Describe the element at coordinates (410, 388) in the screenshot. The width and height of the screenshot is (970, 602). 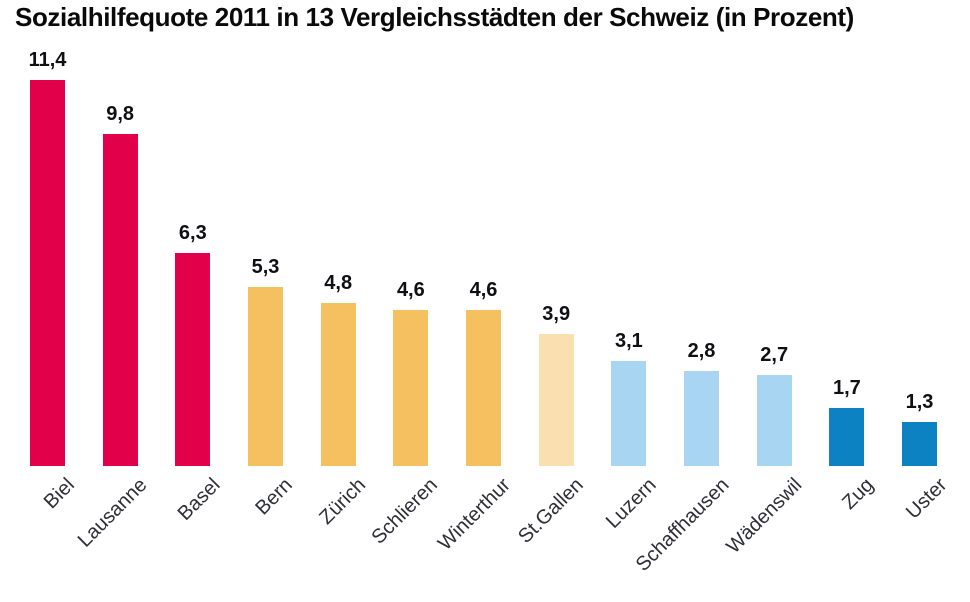
I see `bar-schlieren` at that location.